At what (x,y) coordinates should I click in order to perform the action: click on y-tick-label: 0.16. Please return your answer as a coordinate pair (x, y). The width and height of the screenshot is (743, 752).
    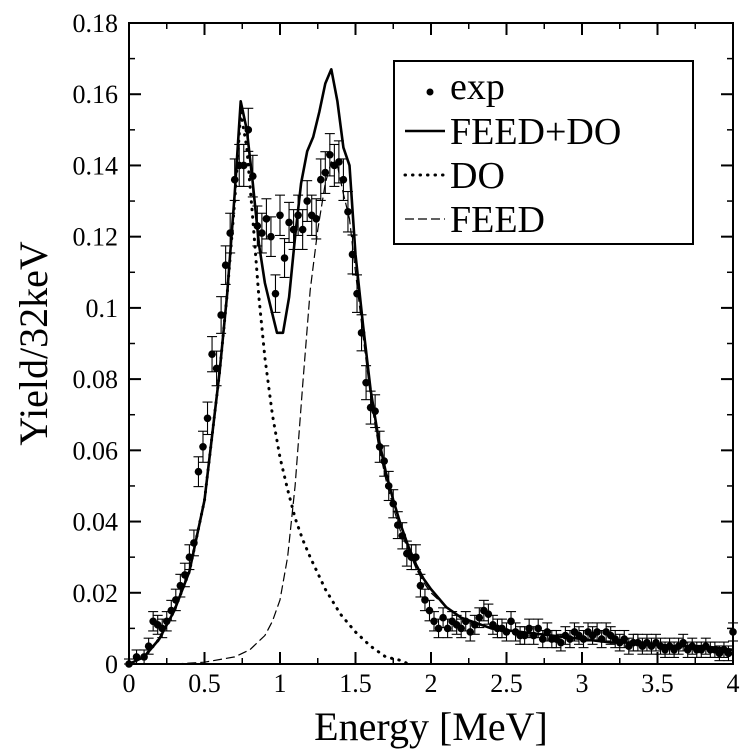
    Looking at the image, I should click on (96, 94).